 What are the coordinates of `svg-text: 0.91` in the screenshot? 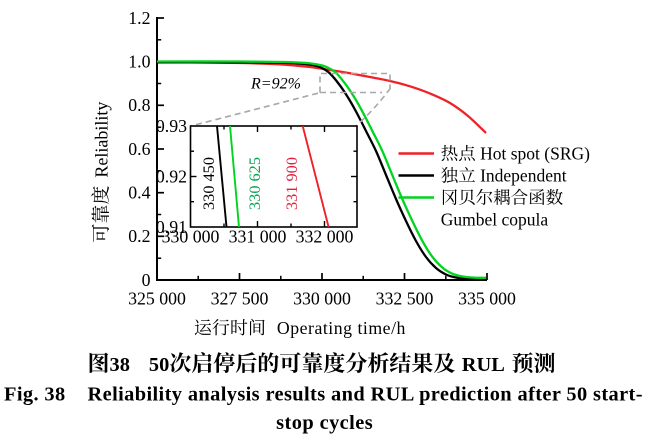 It's located at (171, 227).